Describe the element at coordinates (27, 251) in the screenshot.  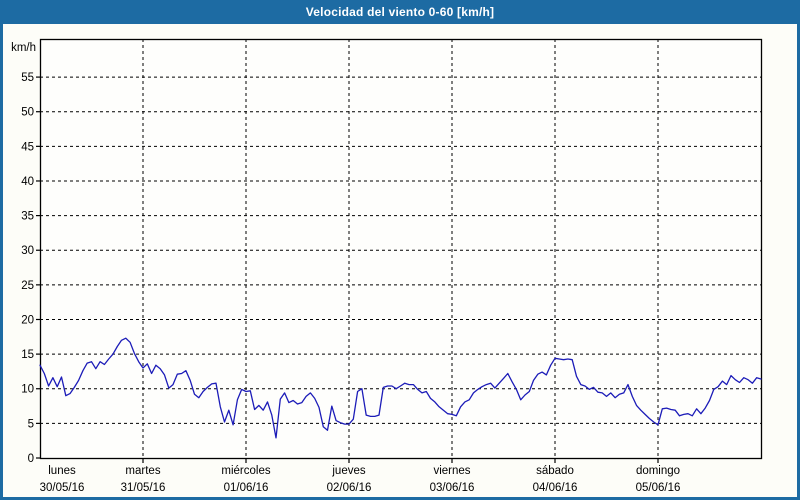
I see `y-tick-label: 30` at that location.